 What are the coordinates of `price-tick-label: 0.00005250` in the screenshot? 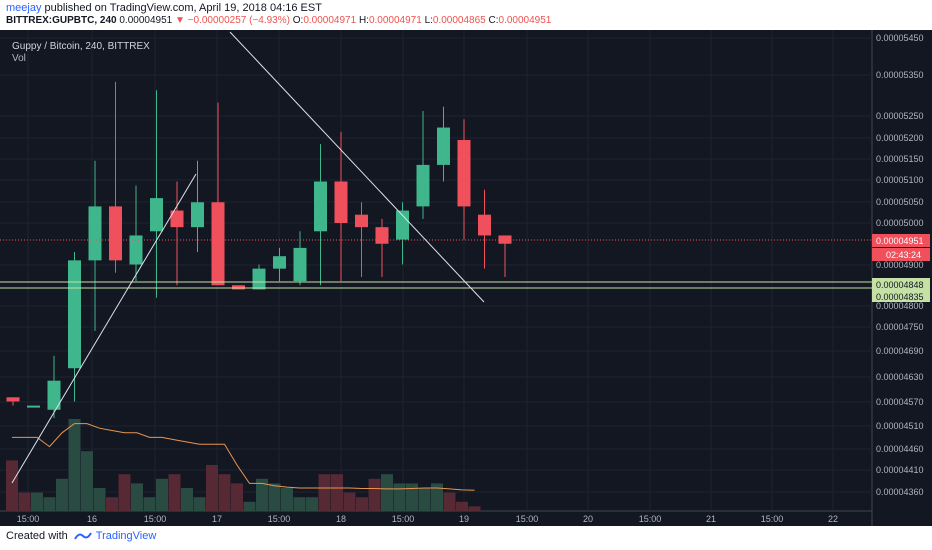 It's located at (900, 116).